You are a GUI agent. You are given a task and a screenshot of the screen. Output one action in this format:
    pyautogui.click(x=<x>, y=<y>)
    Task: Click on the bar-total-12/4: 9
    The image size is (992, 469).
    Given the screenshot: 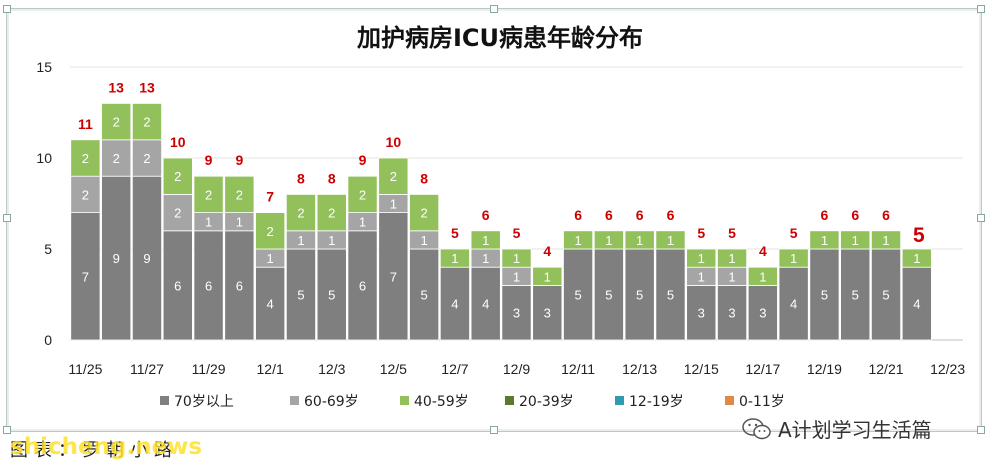 What is the action you would take?
    pyautogui.click(x=363, y=160)
    